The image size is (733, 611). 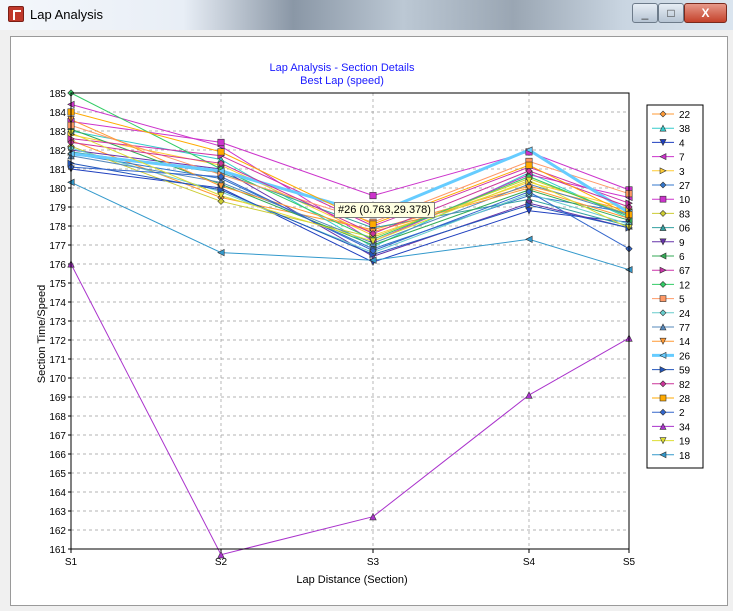 I want to click on legend-label-7: 7, so click(x=682, y=158).